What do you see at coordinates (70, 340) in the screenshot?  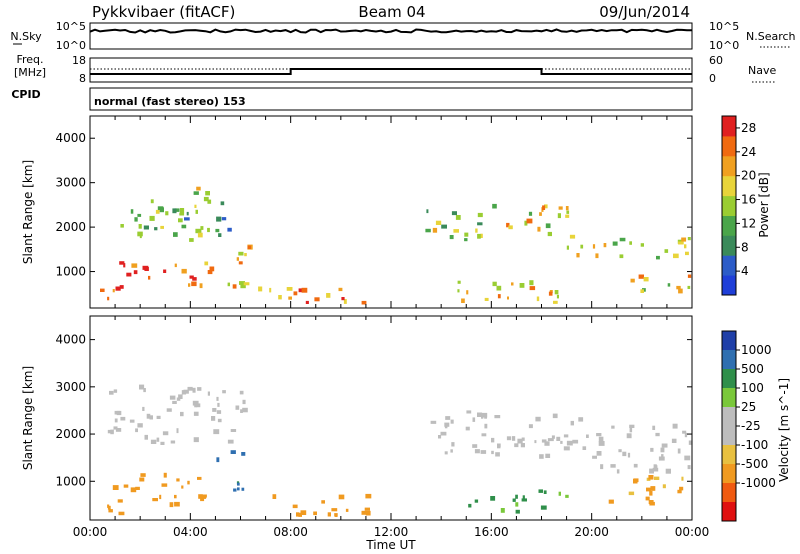 I see `y-tick-label: 4000` at bounding box center [70, 340].